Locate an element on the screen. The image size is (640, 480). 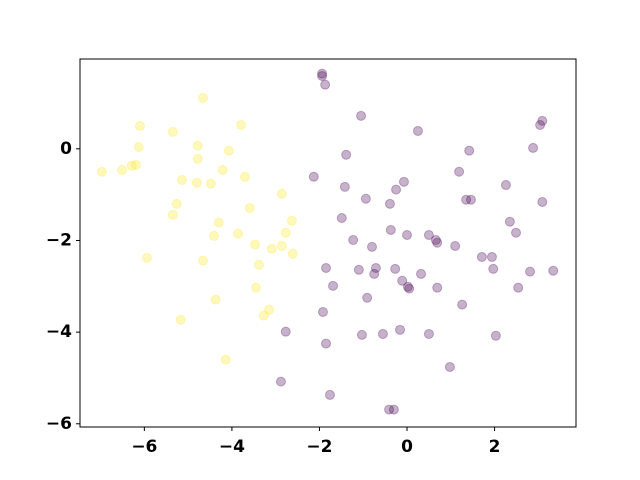
x-tick-label: −4 is located at coordinates (232, 447).